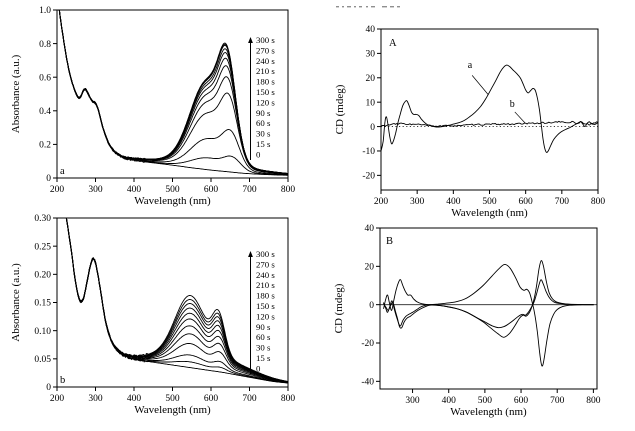 This screenshot has width=635, height=431. What do you see at coordinates (265, 296) in the screenshot?
I see `legend-time-label: 180 s` at bounding box center [265, 296].